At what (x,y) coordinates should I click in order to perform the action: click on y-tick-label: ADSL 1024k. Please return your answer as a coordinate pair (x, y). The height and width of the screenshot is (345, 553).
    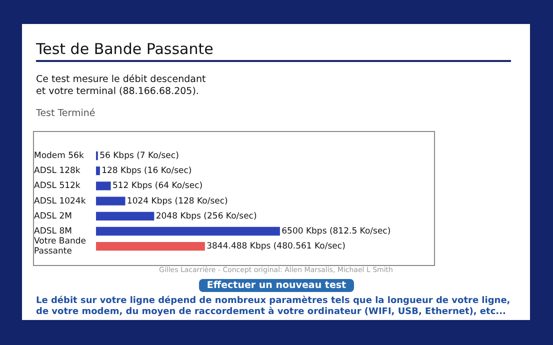
    Looking at the image, I should click on (60, 201).